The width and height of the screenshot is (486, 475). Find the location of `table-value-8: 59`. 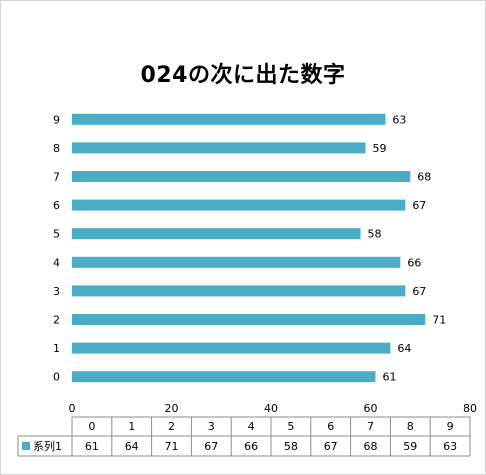

table-value-8: 59 is located at coordinates (410, 446).